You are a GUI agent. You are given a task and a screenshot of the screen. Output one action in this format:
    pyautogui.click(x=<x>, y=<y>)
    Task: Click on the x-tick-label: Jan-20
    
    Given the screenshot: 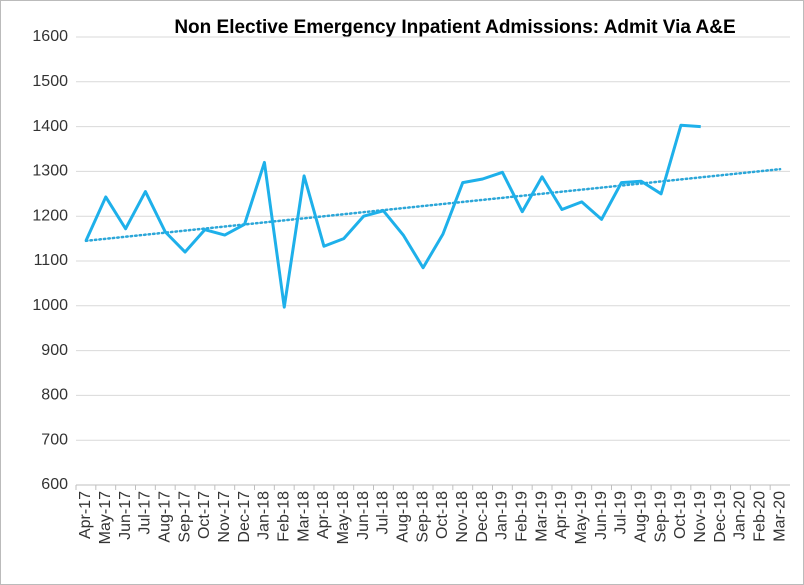 What is the action you would take?
    pyautogui.click(x=740, y=515)
    